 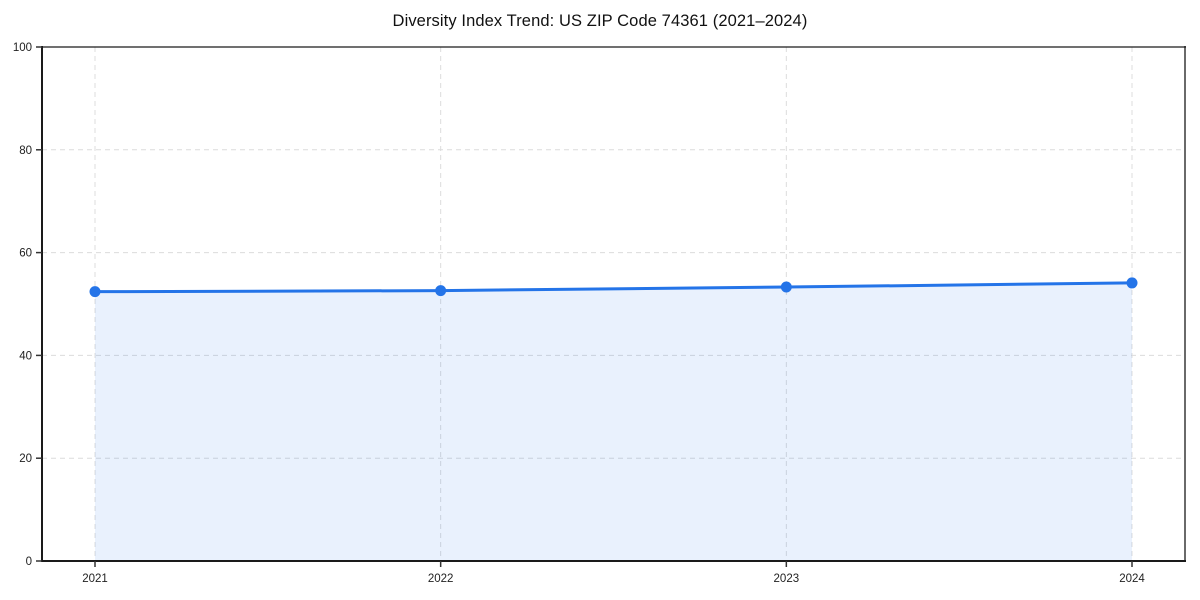 I want to click on y-tick-label: 0, so click(x=29, y=562).